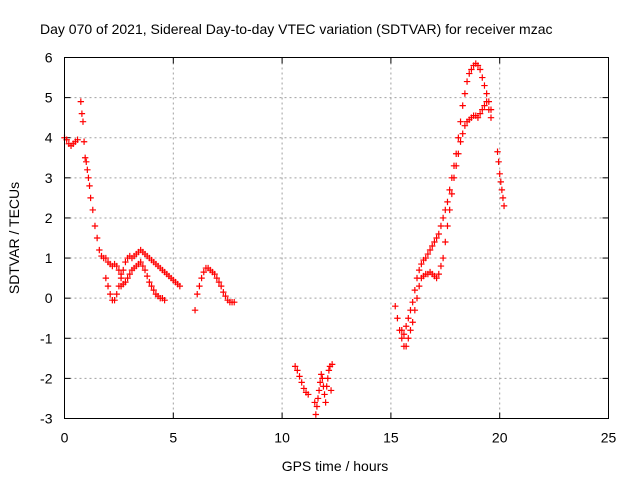 The image size is (640, 480). What do you see at coordinates (609, 438) in the screenshot?
I see `x-tick-label: 25` at bounding box center [609, 438].